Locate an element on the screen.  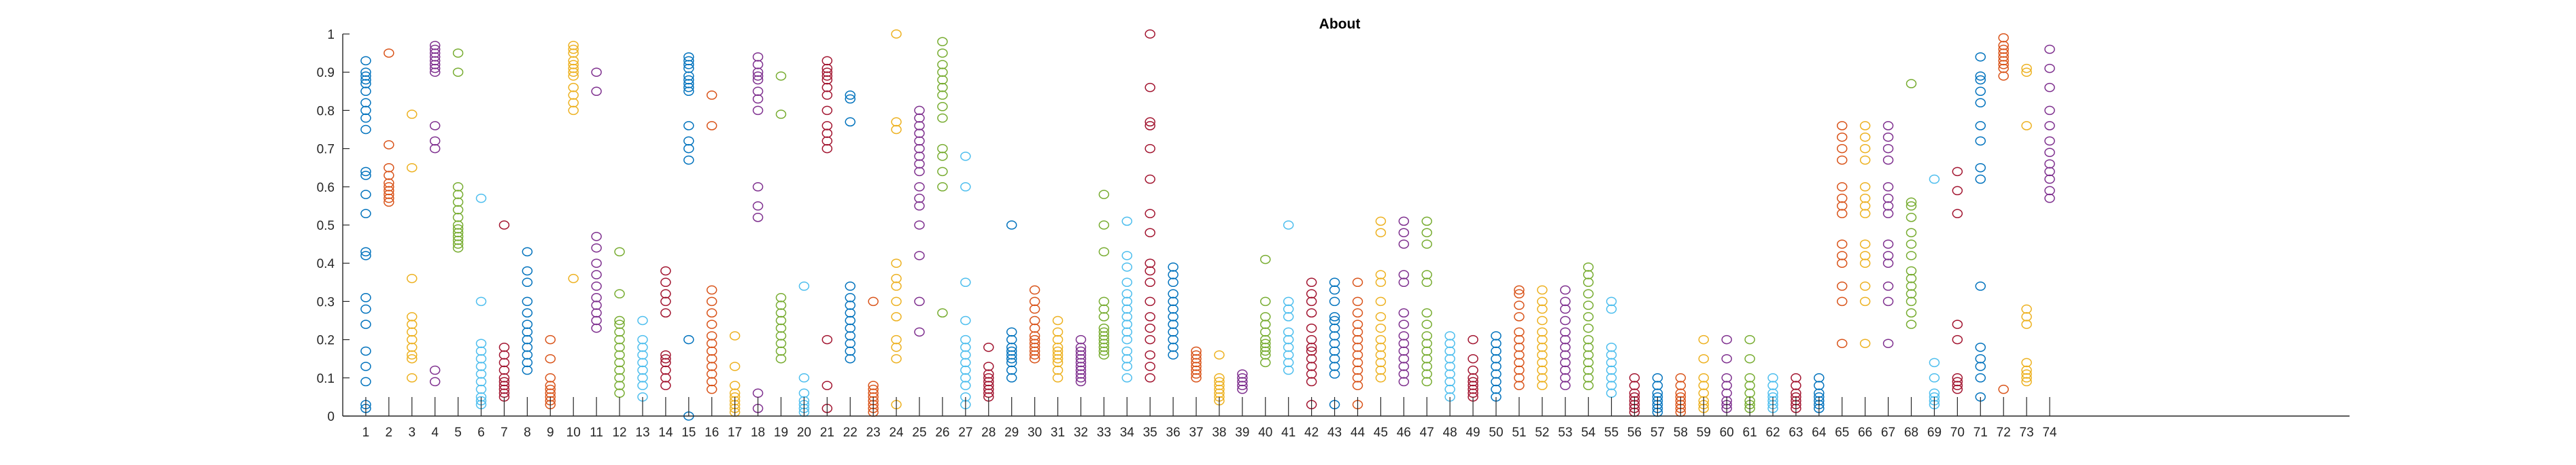
x-tick-label: 10 is located at coordinates (573, 433).